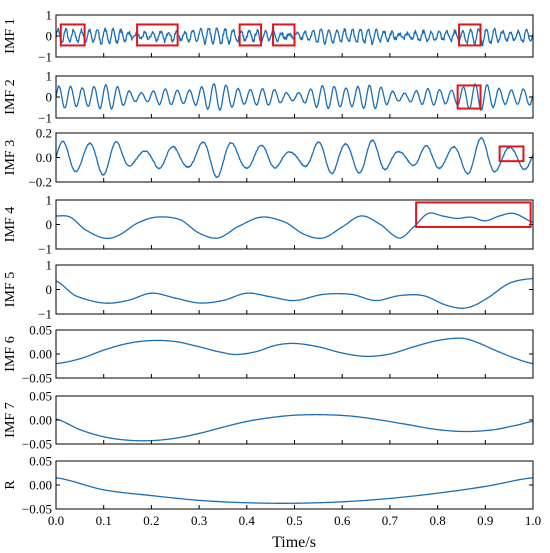 The image size is (550, 553). What do you see at coordinates (40, 182) in the screenshot?
I see `y-tick-label: −0.2` at bounding box center [40, 182].